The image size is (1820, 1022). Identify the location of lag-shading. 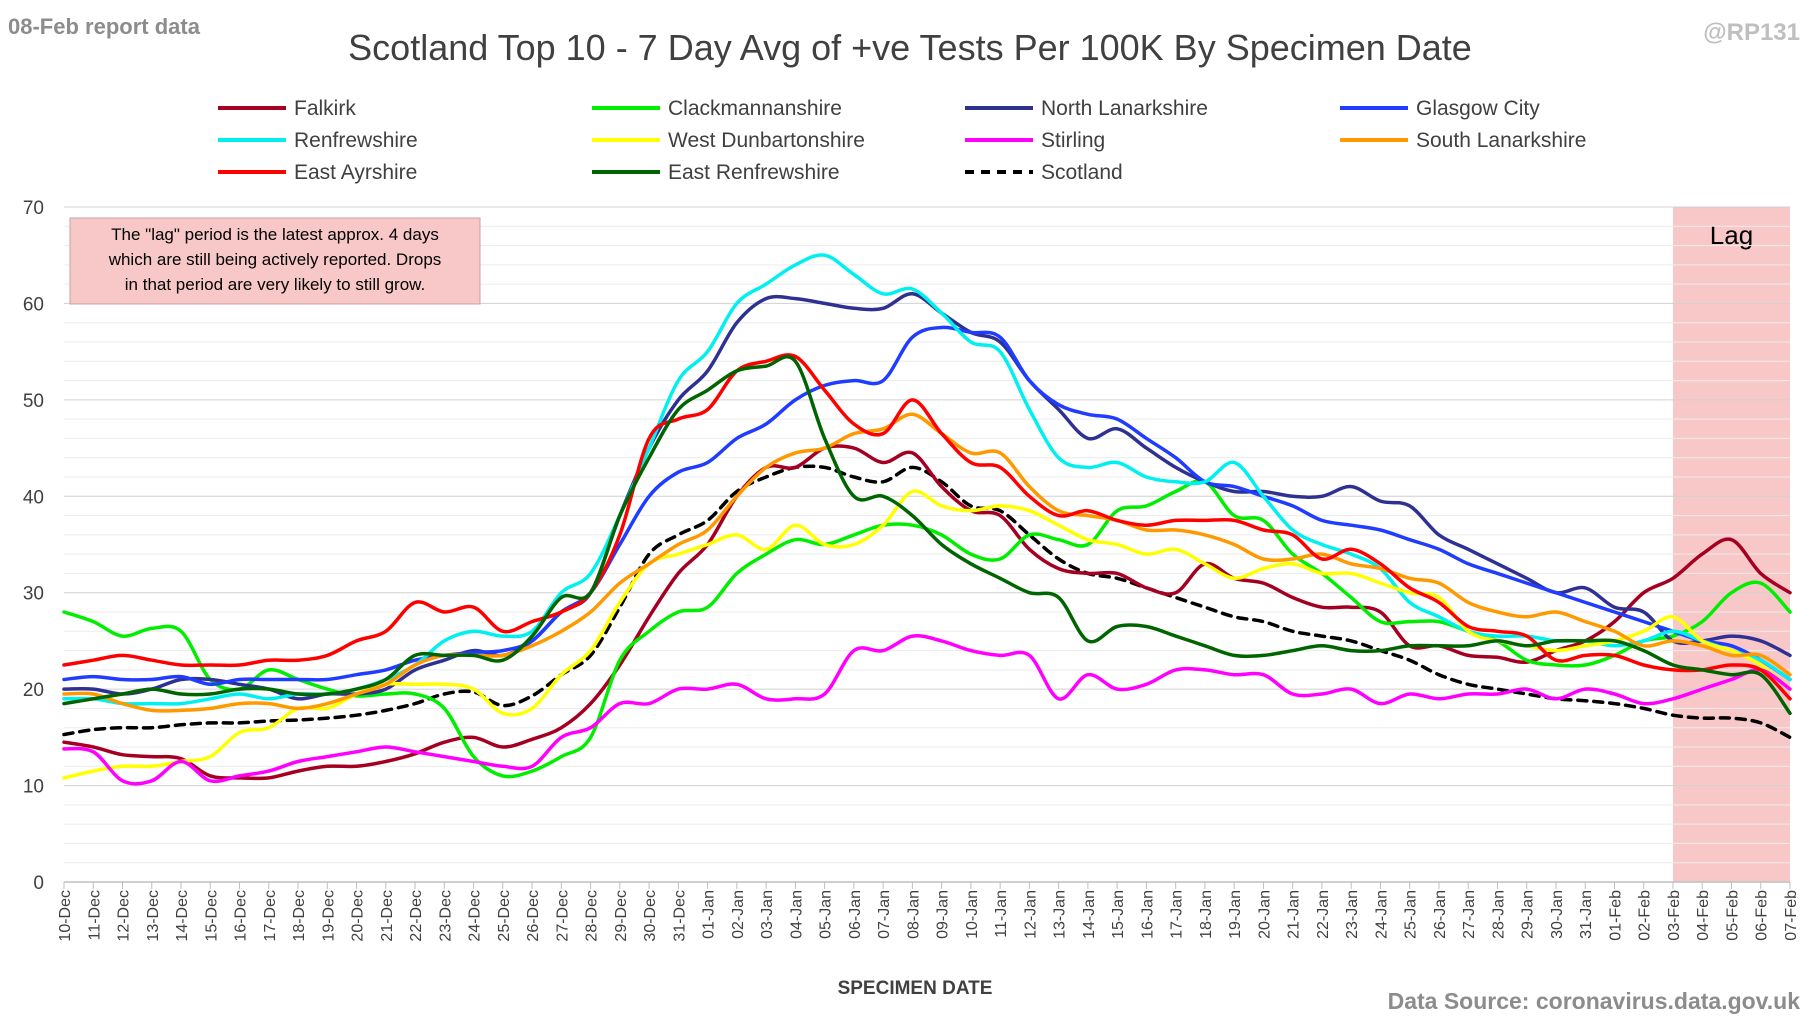
(1731, 544).